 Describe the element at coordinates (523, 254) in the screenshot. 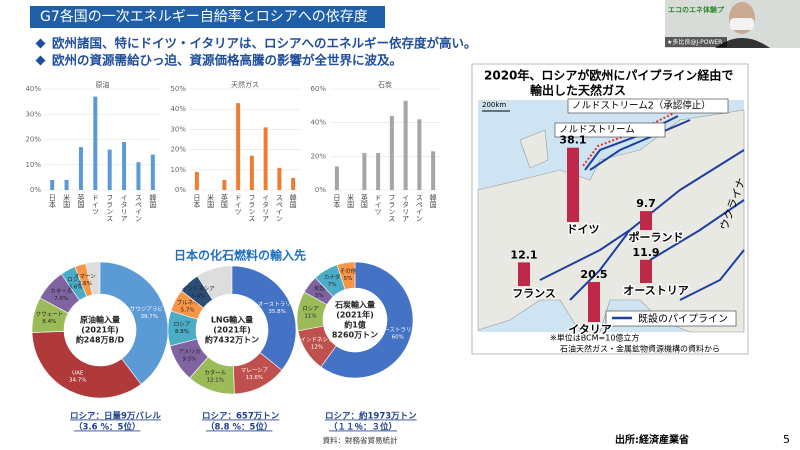

I see `map-value: 12.1` at that location.